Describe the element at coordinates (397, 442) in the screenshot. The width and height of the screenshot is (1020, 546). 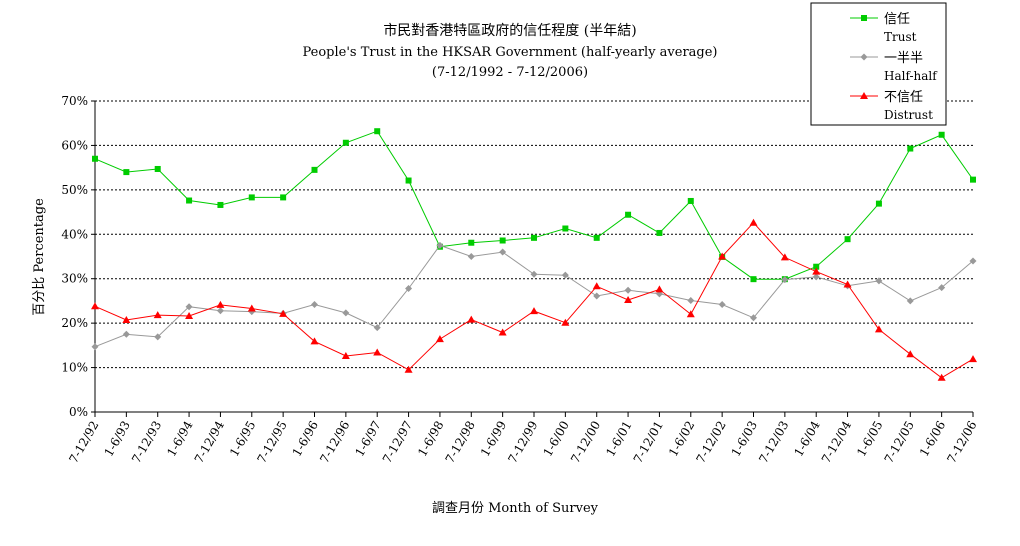
I see `x-tick-label: 7-12/97` at that location.